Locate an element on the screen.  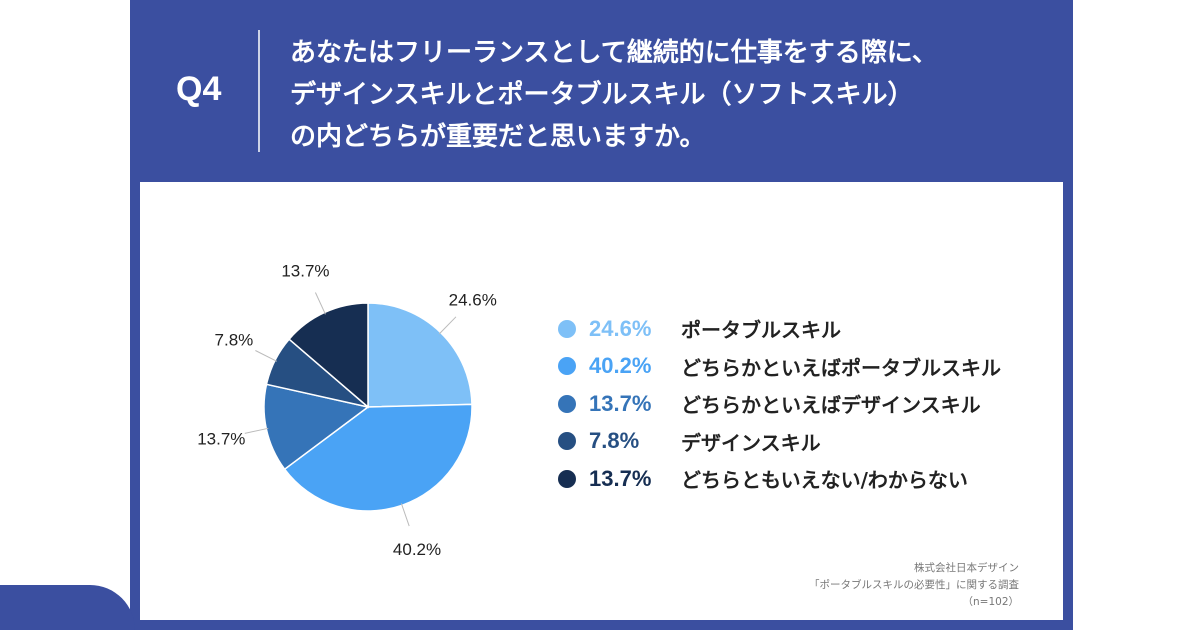
header-divider is located at coordinates (259, 91).